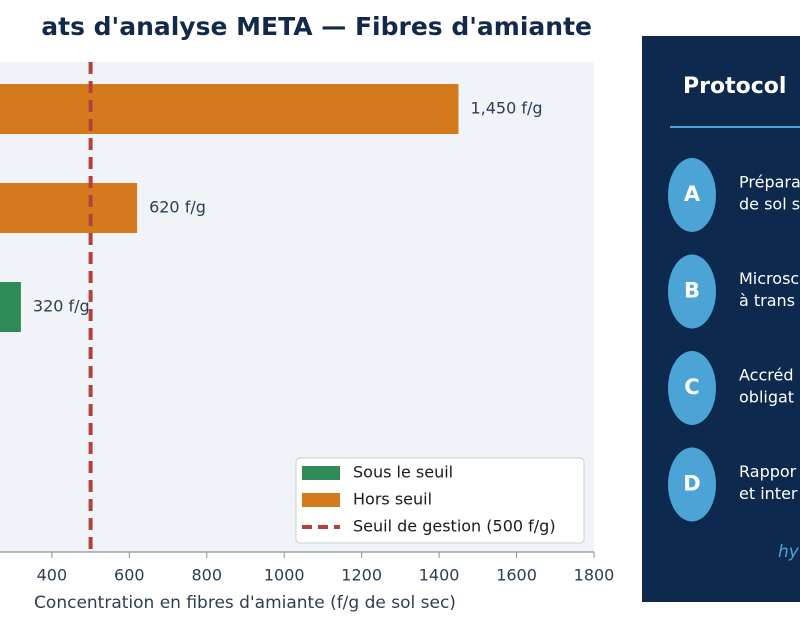 This screenshot has width=800, height=629. Describe the element at coordinates (769, 278) in the screenshot. I see `step-text: Microsc` at that location.